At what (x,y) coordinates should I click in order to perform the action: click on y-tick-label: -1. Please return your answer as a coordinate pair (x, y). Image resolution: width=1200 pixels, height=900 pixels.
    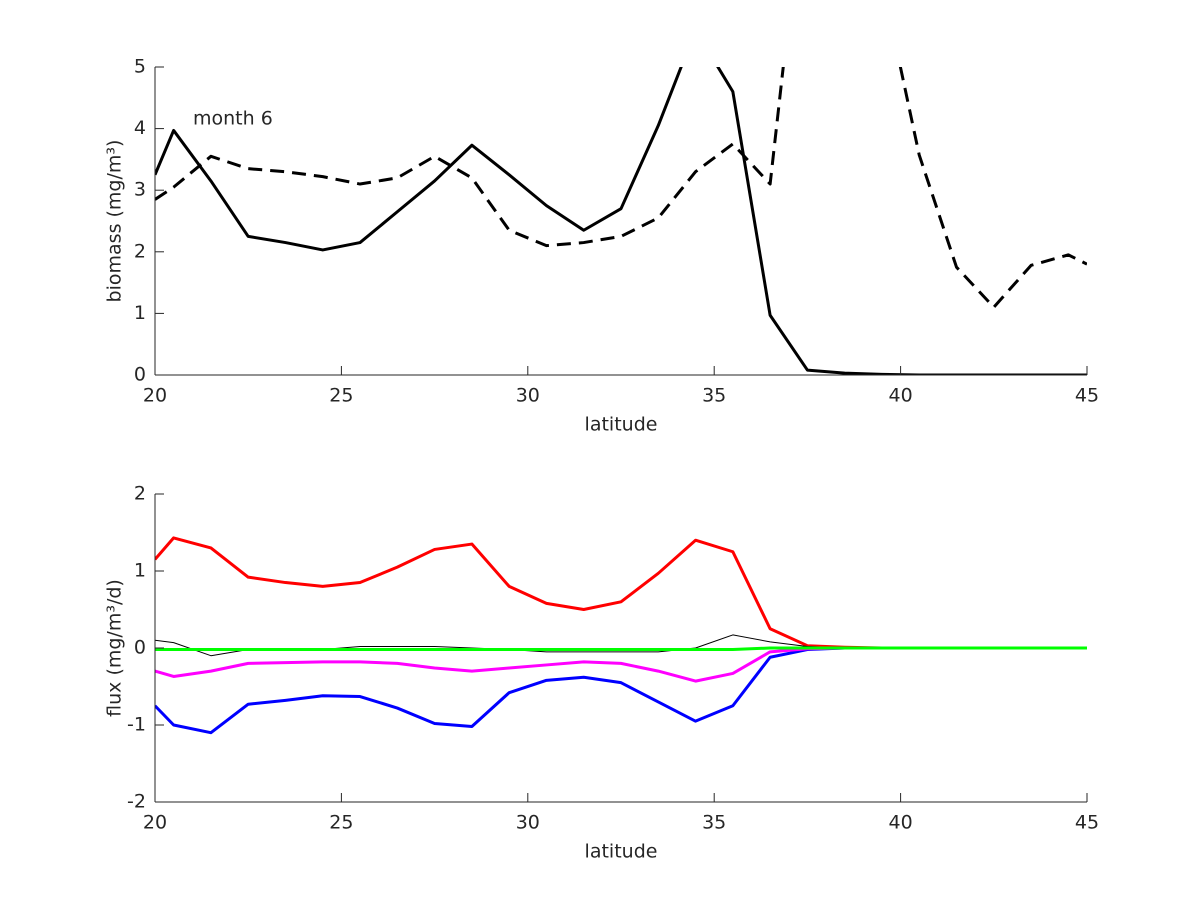
    Looking at the image, I should click on (136, 725).